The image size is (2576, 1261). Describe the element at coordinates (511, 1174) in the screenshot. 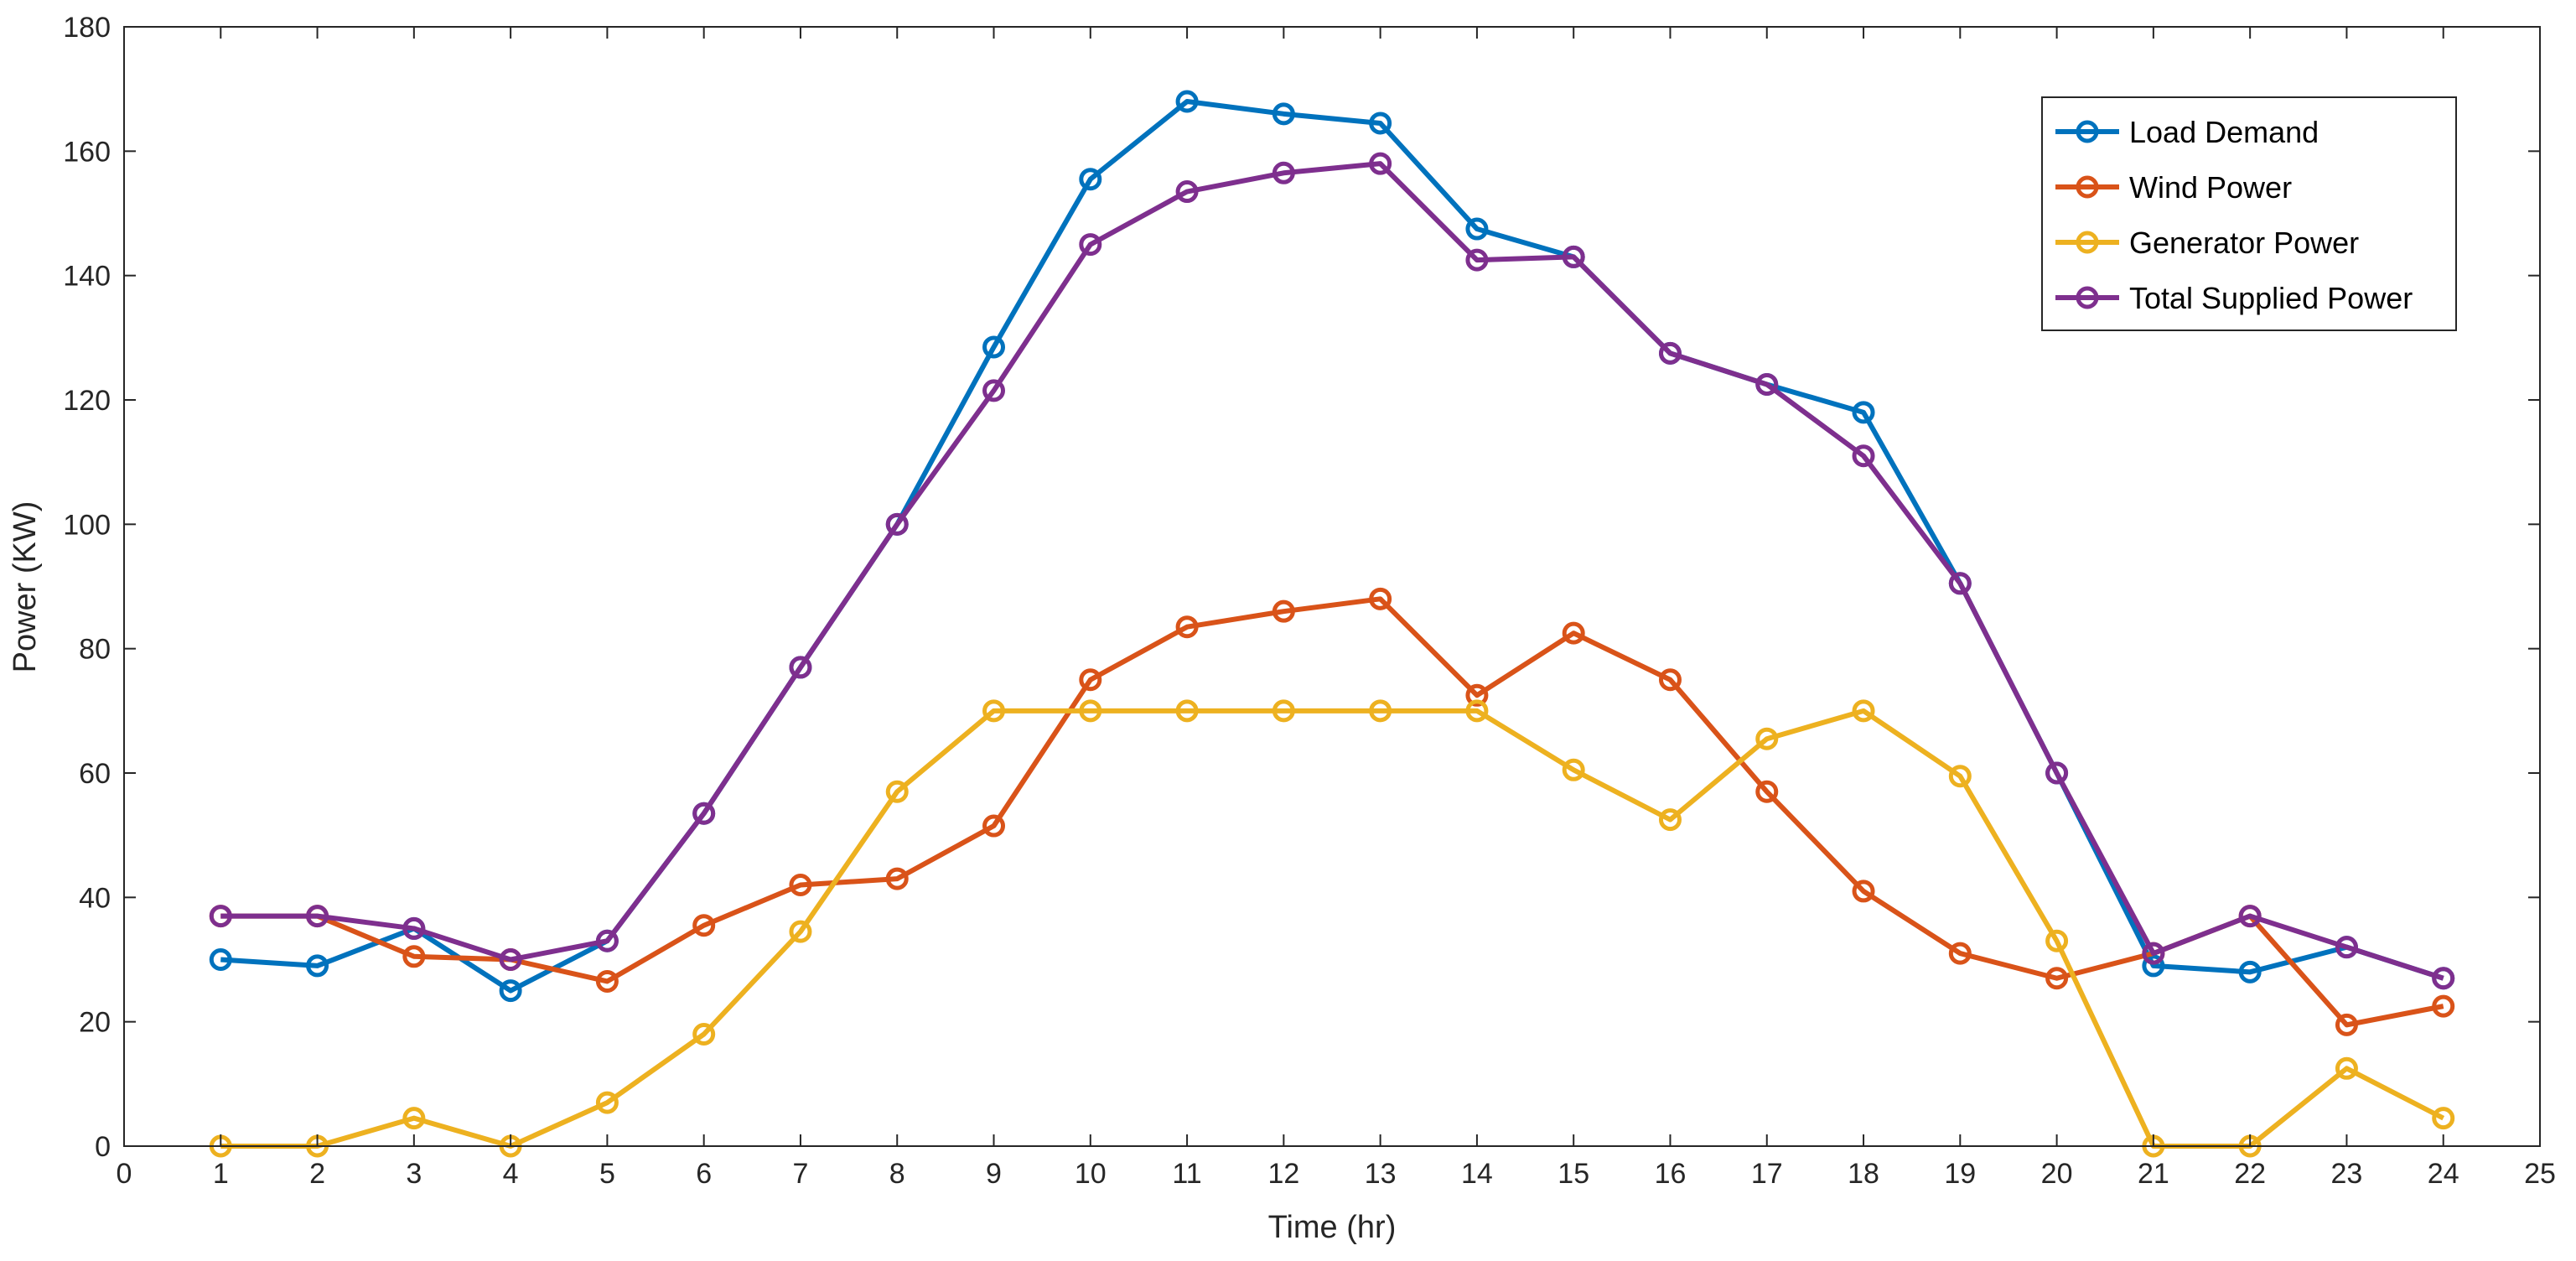

I see `x-tick-label: 4` at that location.